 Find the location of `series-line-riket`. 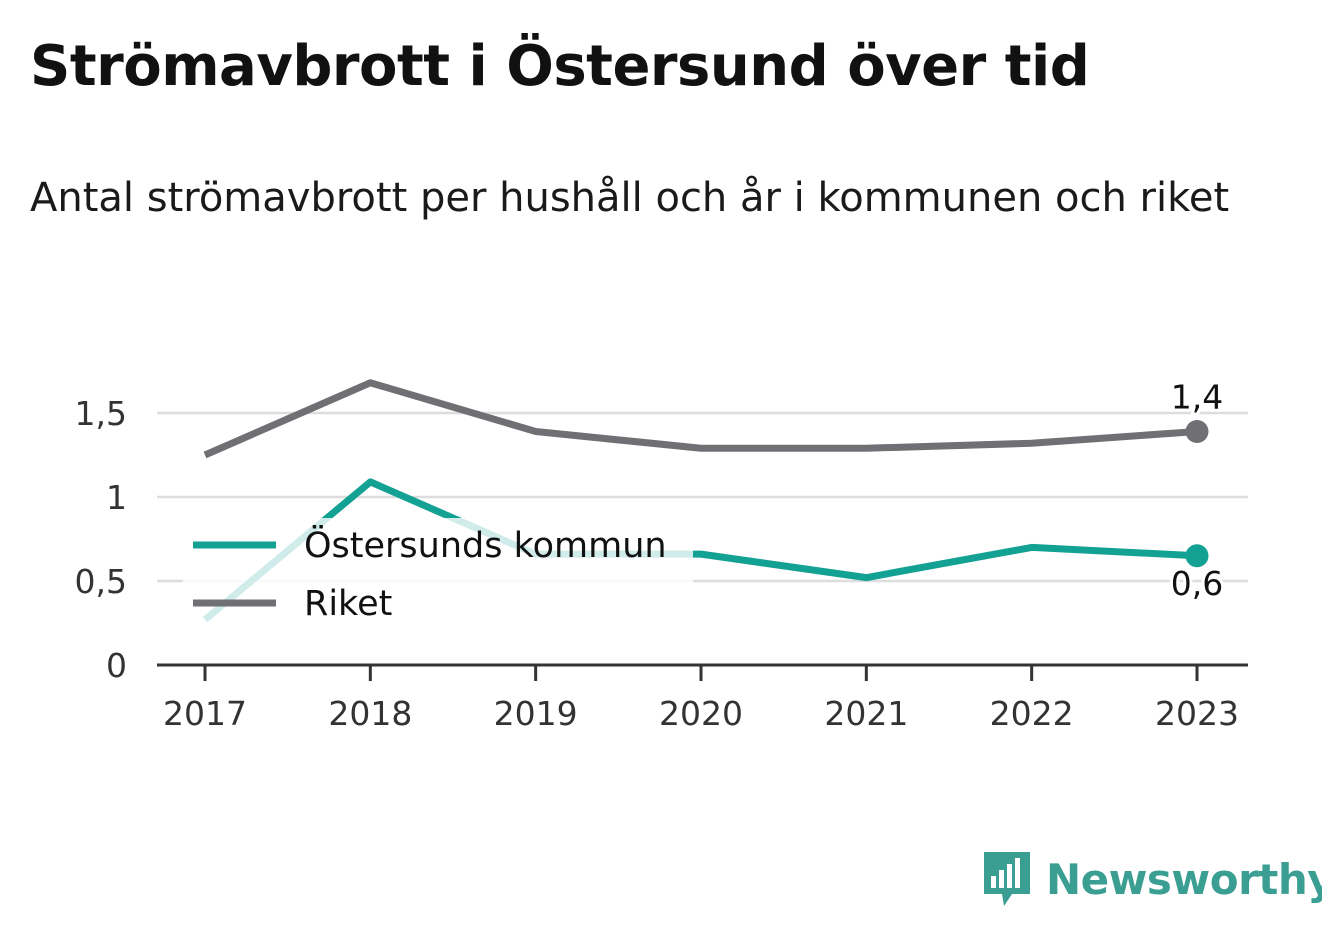

series-line-riket is located at coordinates (700, 419).